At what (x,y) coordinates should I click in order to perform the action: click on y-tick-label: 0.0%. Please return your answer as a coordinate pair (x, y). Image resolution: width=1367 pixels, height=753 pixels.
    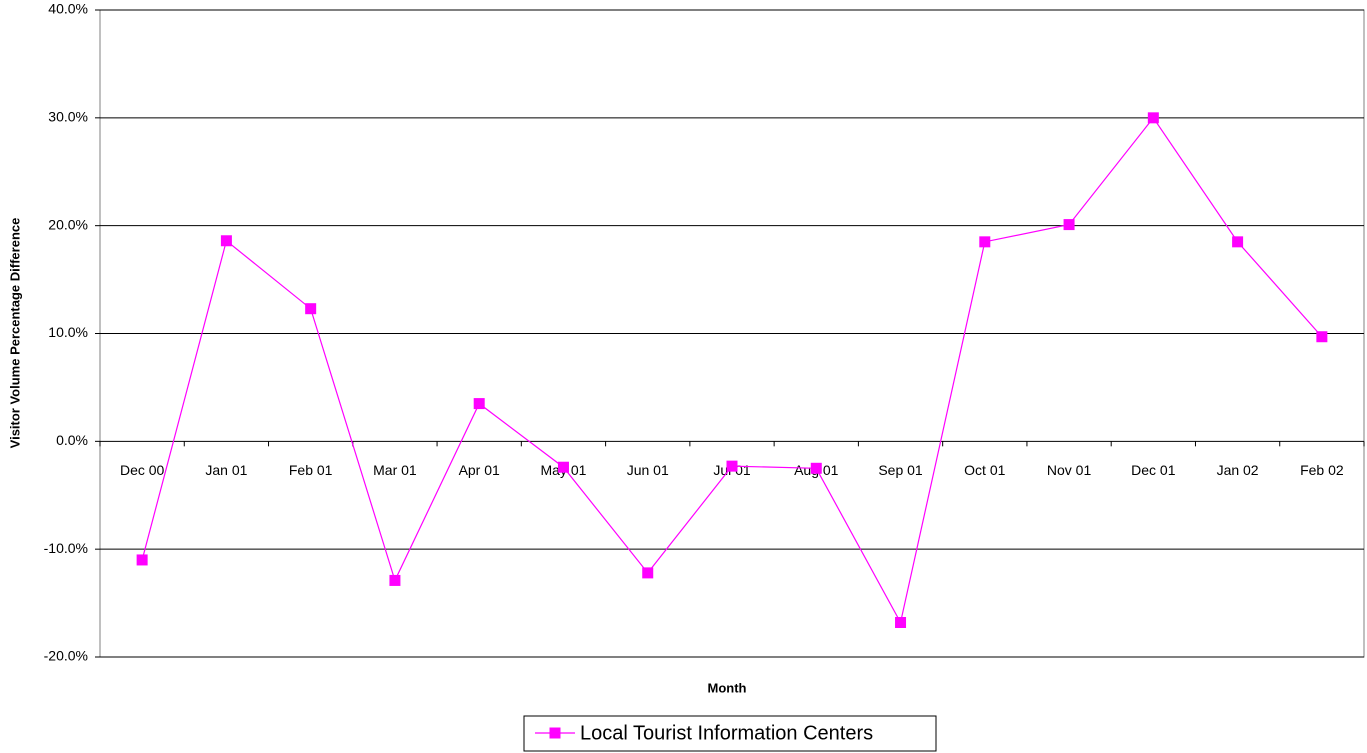
    Looking at the image, I should click on (72, 440).